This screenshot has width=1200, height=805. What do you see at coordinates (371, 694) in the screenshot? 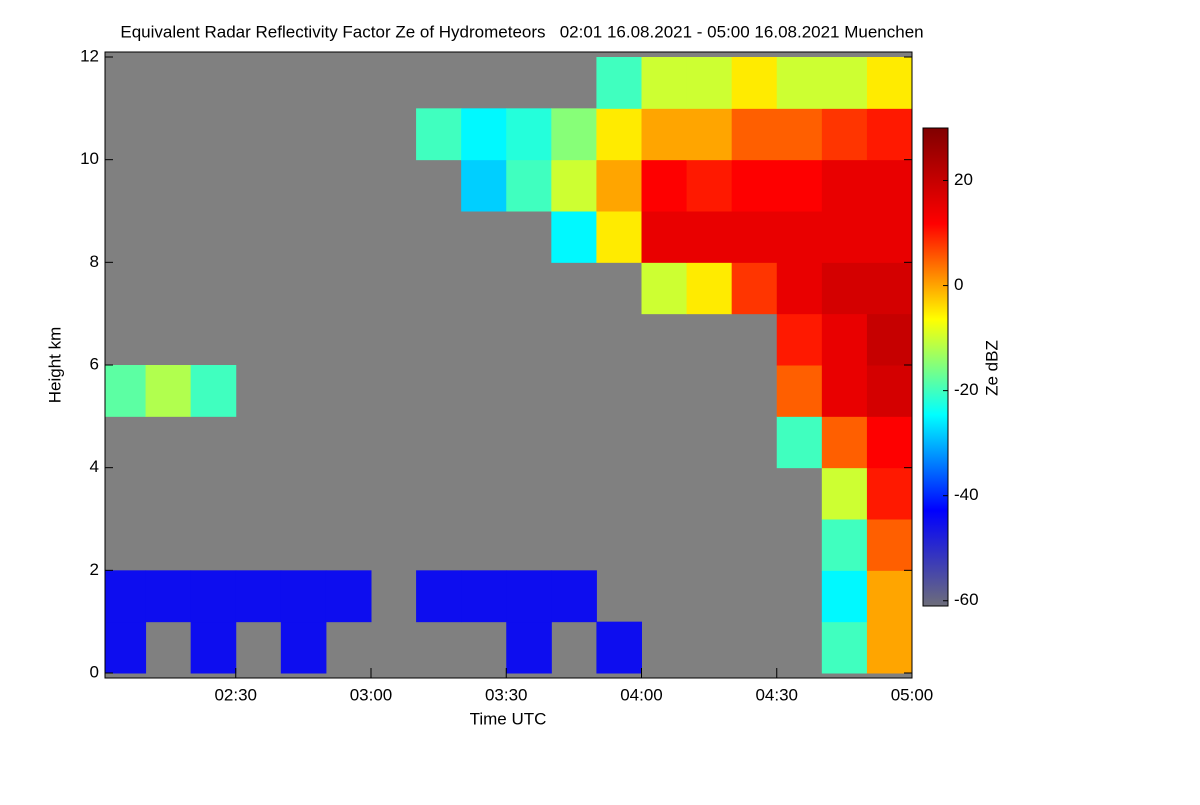
I see `x-tick-label: 03:00` at bounding box center [371, 694].